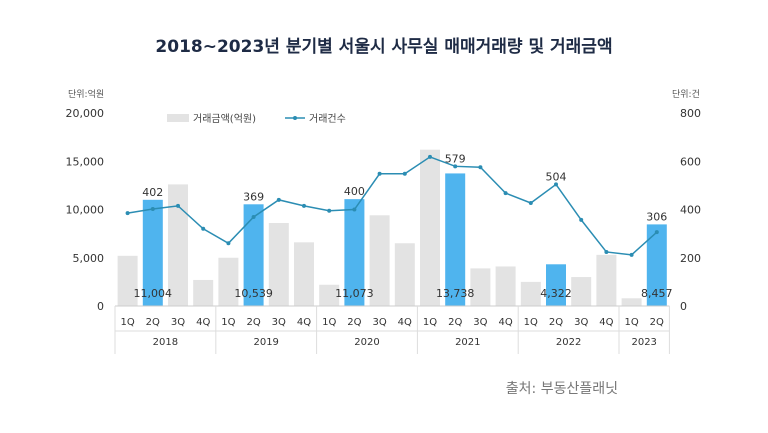  What do you see at coordinates (455, 293) in the screenshot?
I see `bar-value-label: 13,738` at bounding box center [455, 293].